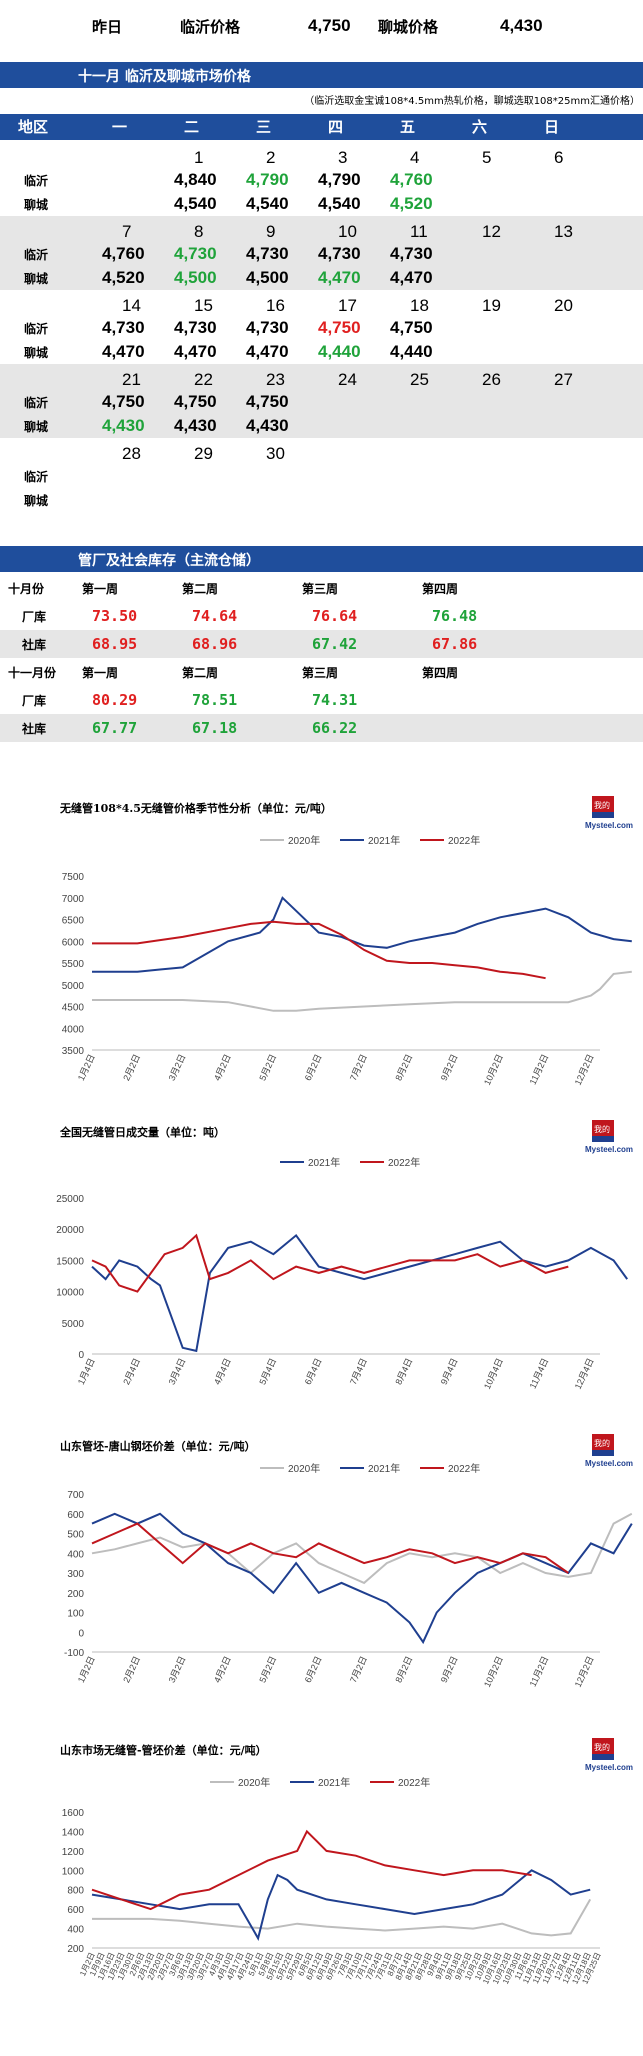  What do you see at coordinates (86, 1670) in the screenshot?
I see `x-tick-label: 1月2日` at bounding box center [86, 1670].